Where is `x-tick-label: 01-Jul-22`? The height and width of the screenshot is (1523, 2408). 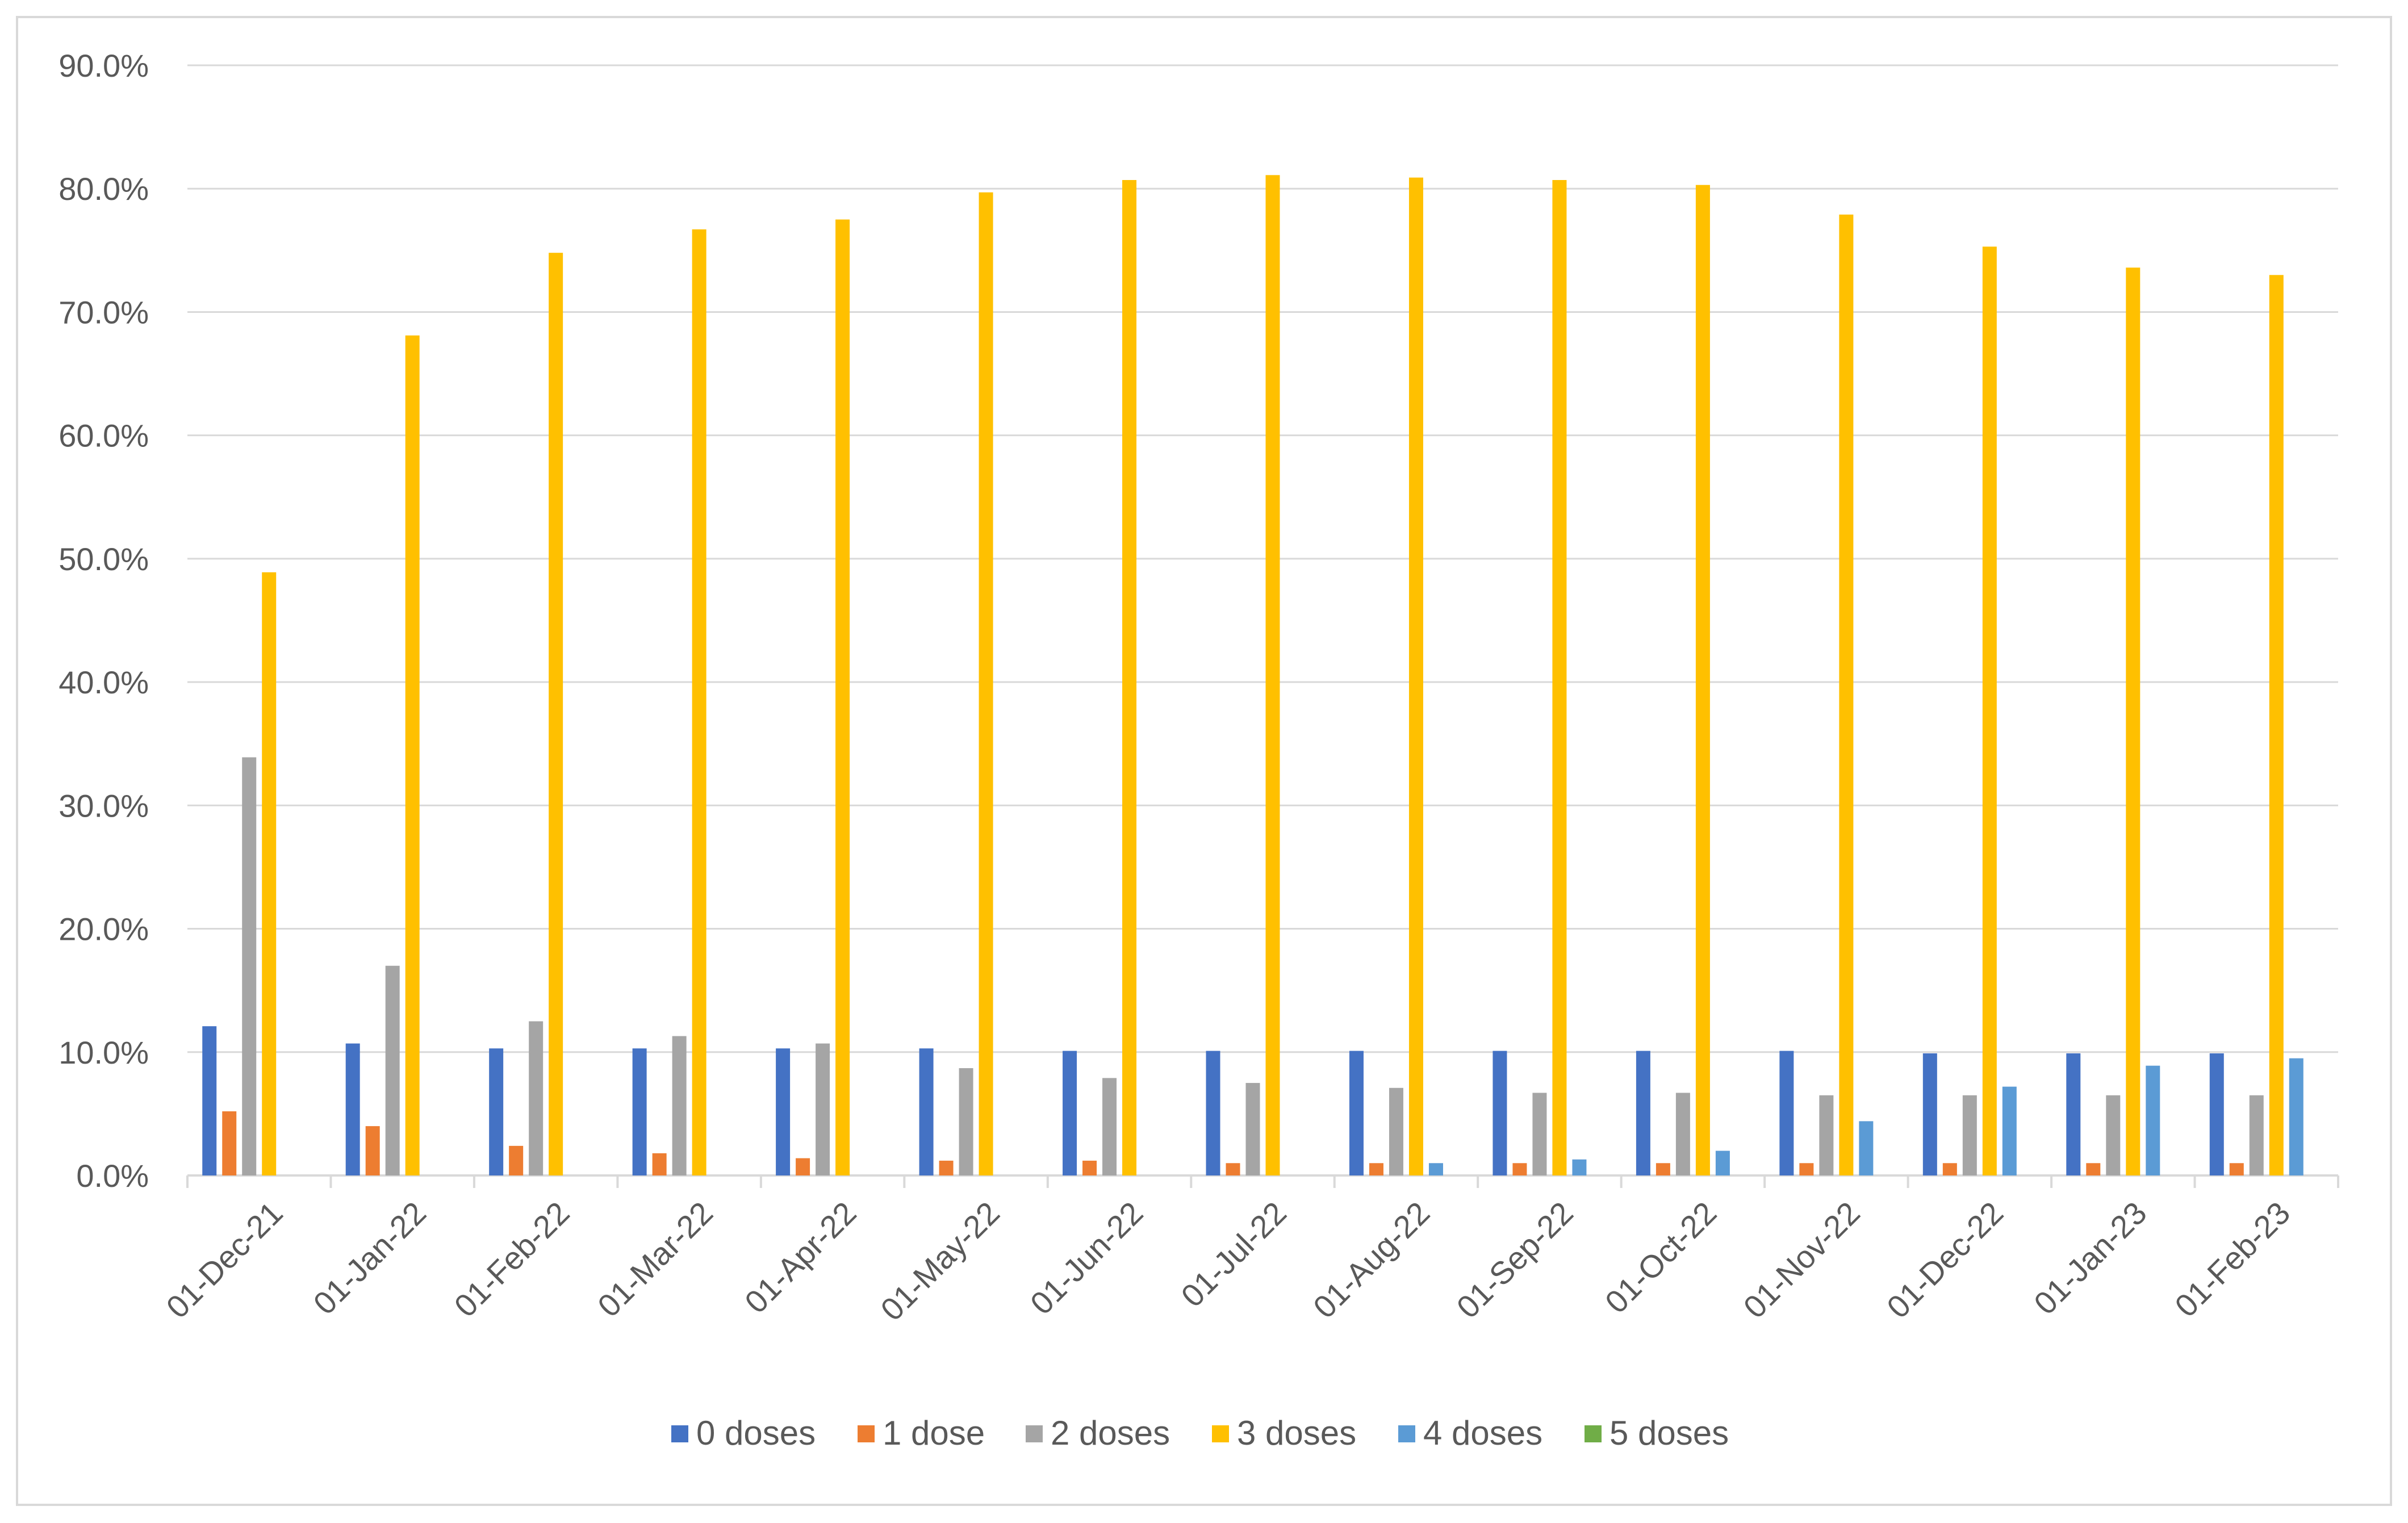 x-tick-label: 01-Jul-22 is located at coordinates (1233, 1254).